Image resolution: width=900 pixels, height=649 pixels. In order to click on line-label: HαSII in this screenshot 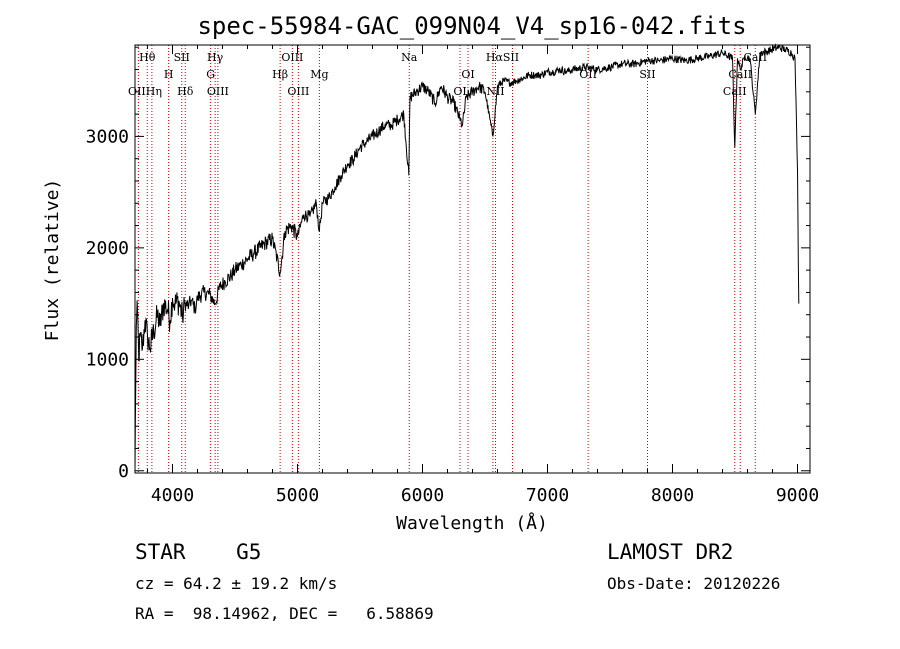, I will do `click(502, 57)`.